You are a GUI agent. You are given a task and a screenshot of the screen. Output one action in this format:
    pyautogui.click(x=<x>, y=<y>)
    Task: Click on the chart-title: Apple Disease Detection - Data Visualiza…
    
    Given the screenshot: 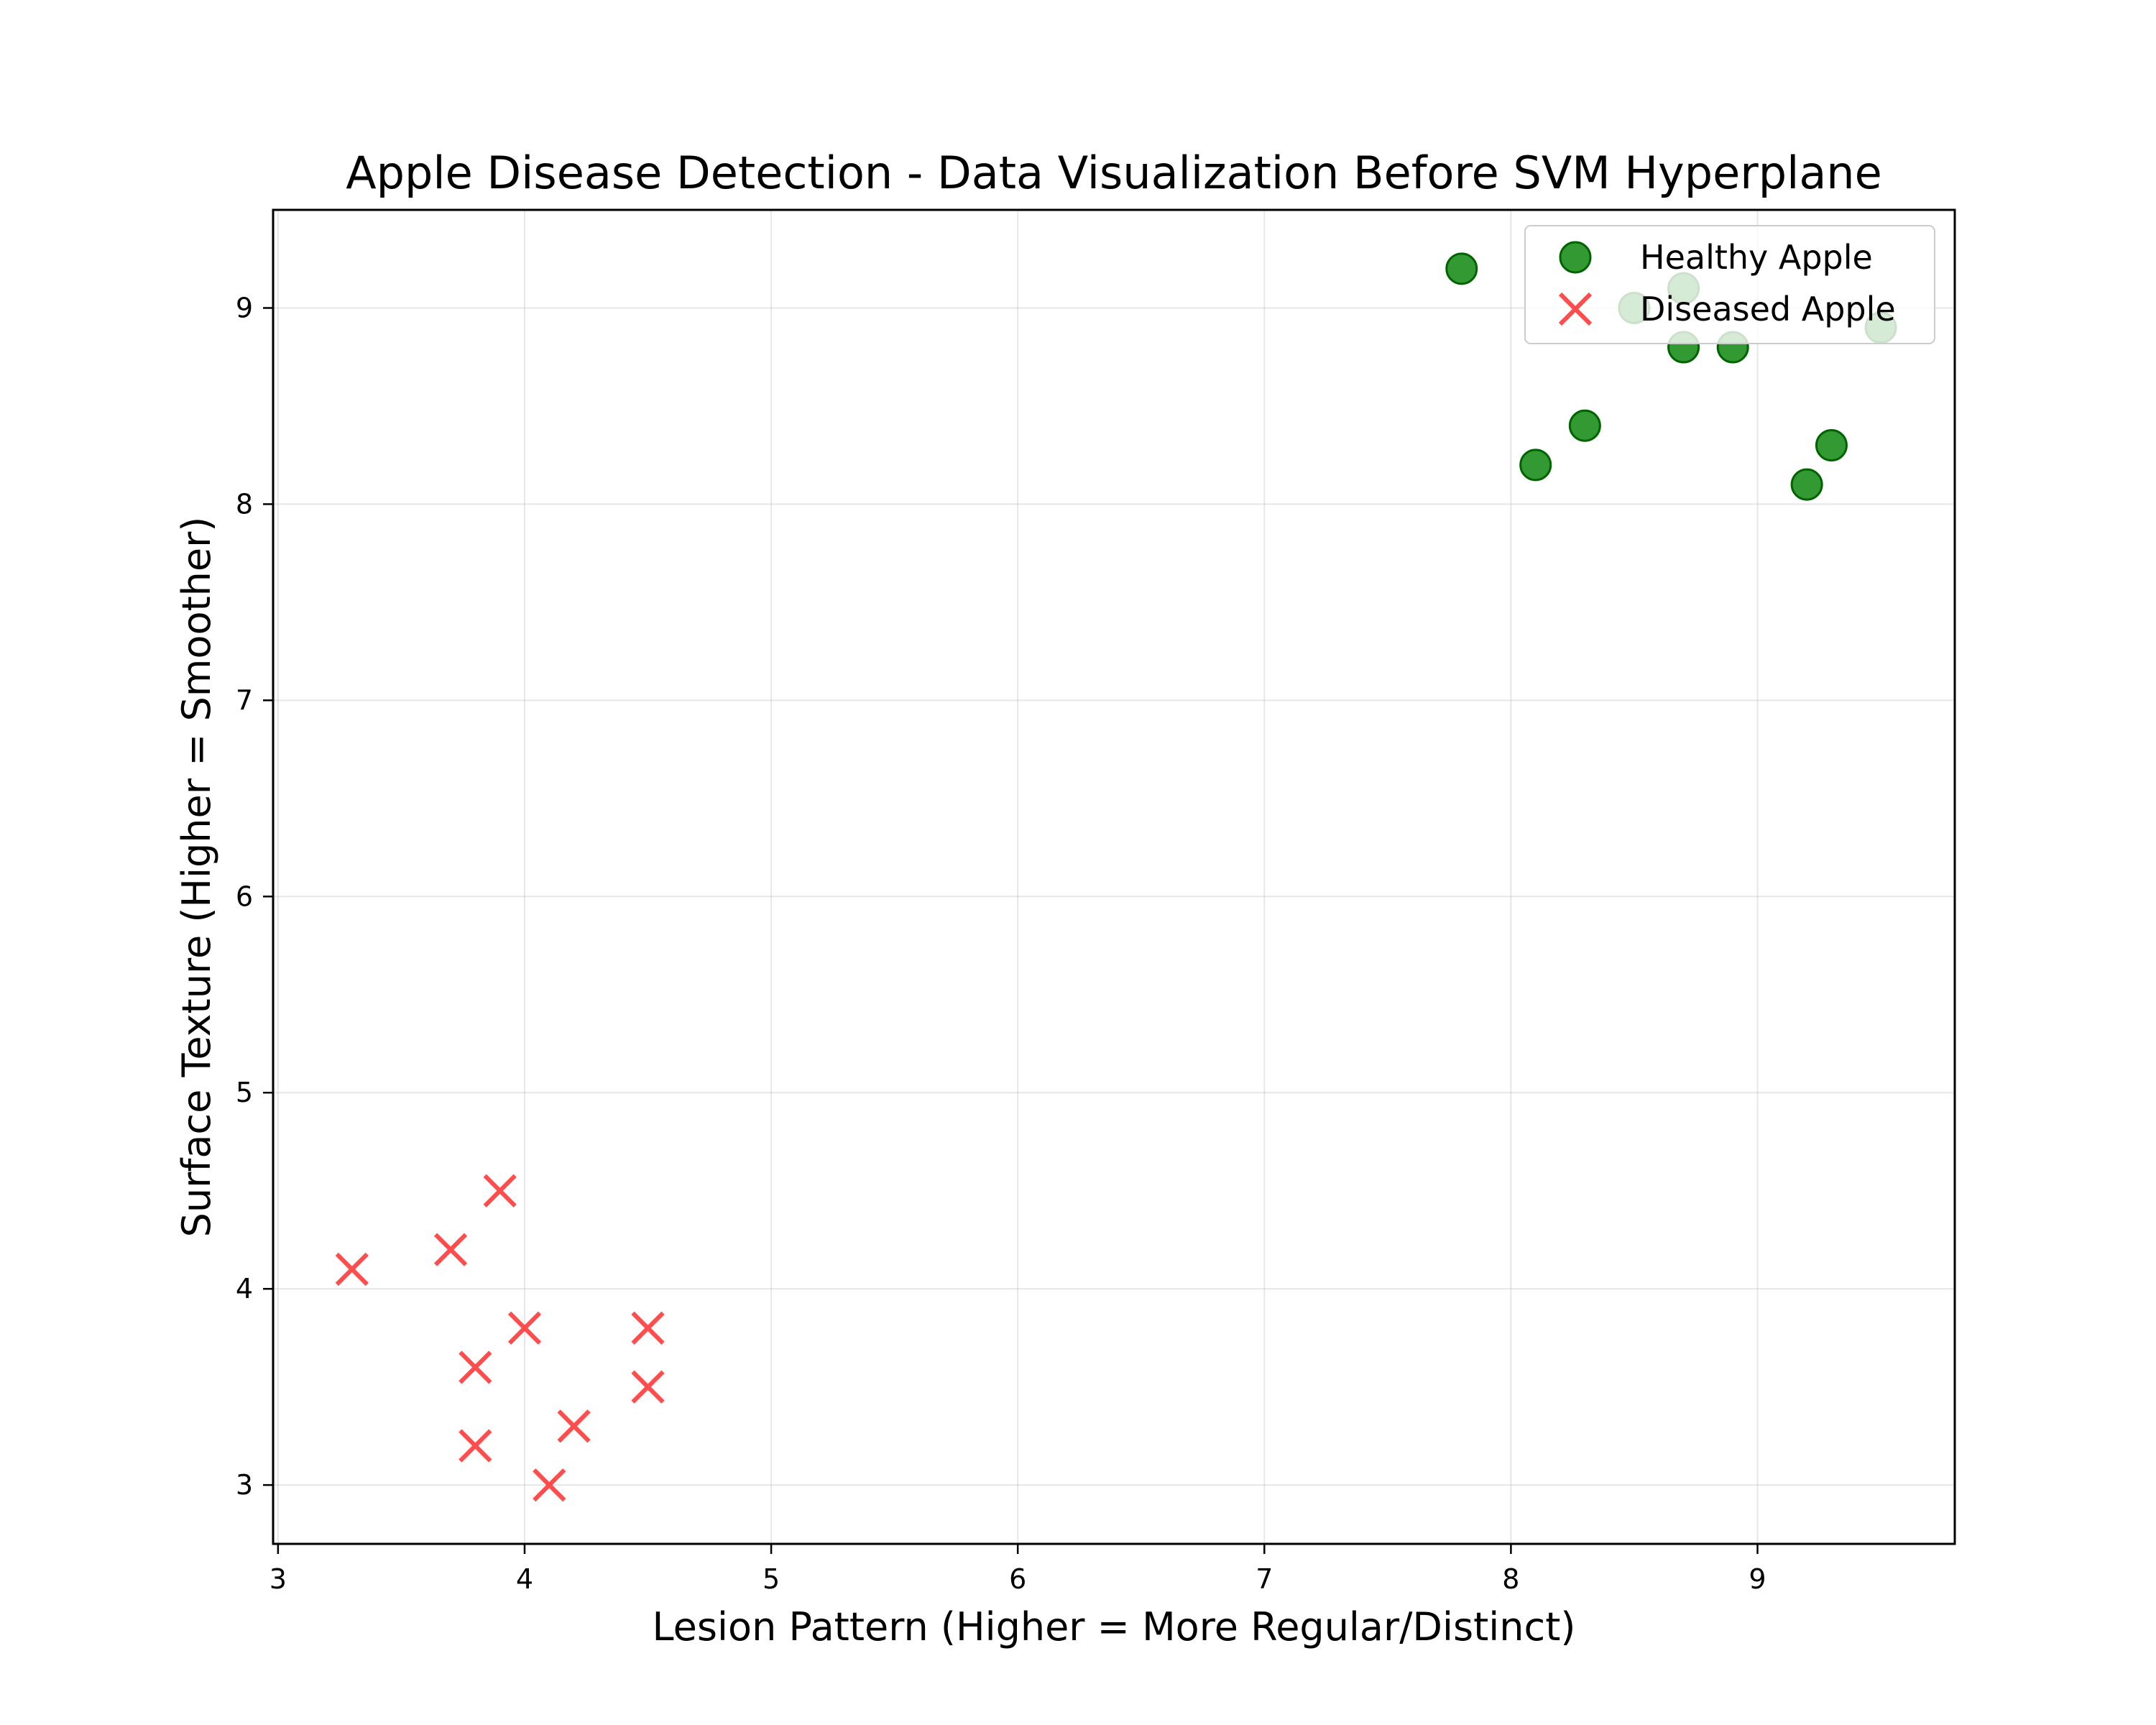 What is the action you would take?
    pyautogui.click(x=1114, y=173)
    